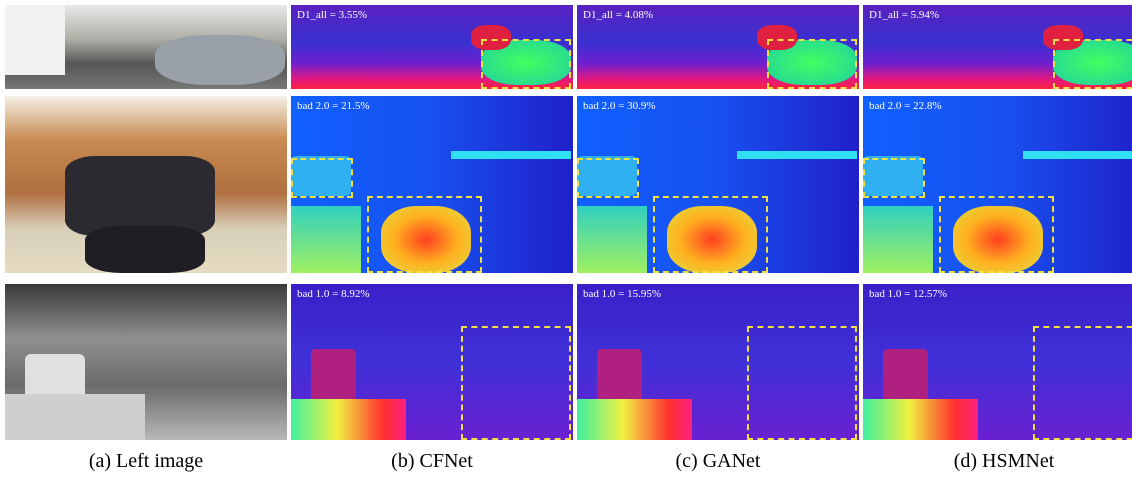 This screenshot has width=1132, height=478. Describe the element at coordinates (1004, 461) in the screenshot. I see `caption: (d) HSMNet` at that location.